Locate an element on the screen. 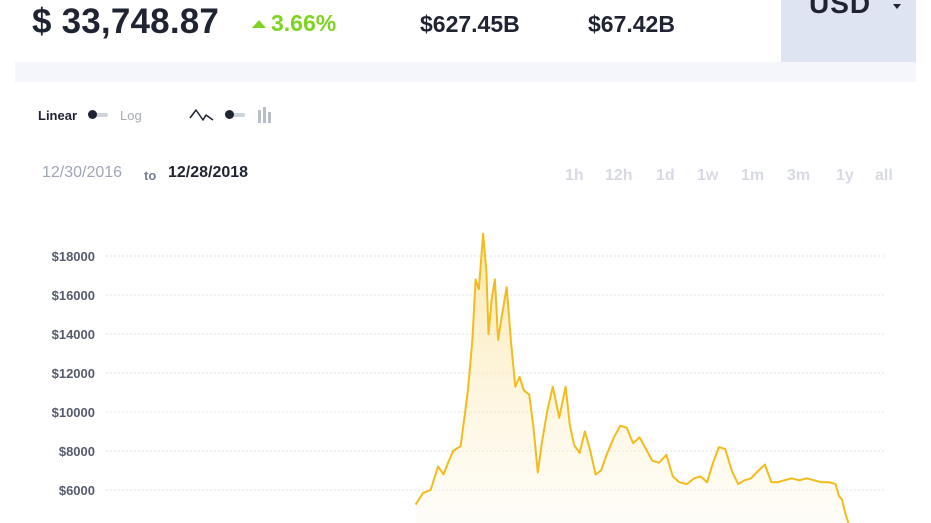 Image resolution: width=931 pixels, height=523 pixels. header-bar: $ 33,748.87 3.66% $627.45B $67.42B USD is located at coordinates (465, 31).